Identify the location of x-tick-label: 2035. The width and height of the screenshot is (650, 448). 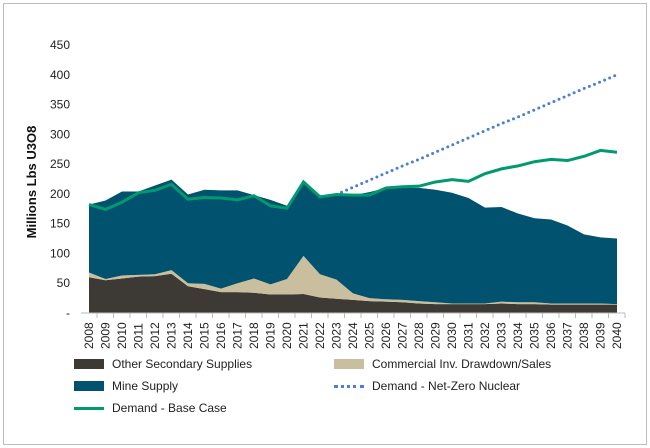
(535, 335).